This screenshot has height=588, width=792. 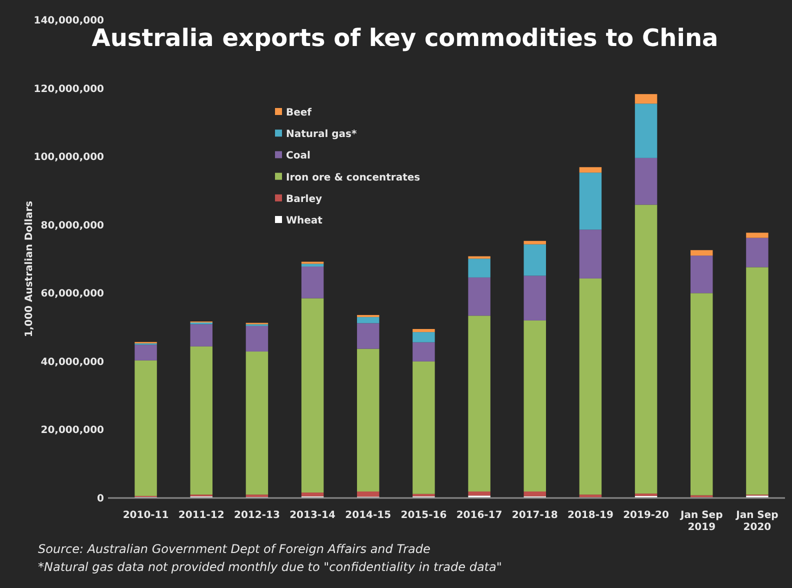 I want to click on x-tick-label: 2017-18, so click(x=535, y=515).